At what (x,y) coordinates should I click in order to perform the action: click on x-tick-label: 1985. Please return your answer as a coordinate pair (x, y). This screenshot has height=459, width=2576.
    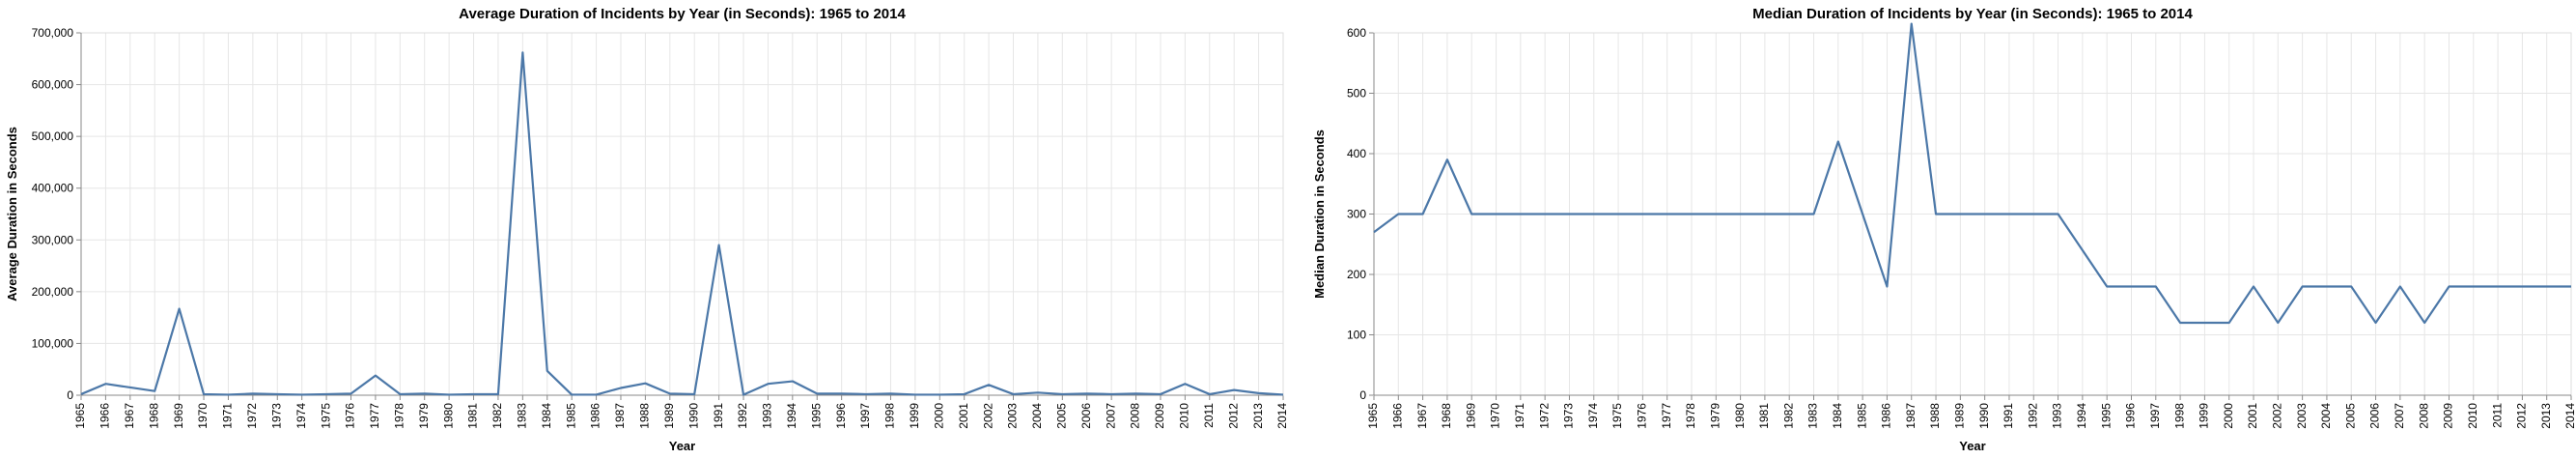
    Looking at the image, I should click on (1862, 416).